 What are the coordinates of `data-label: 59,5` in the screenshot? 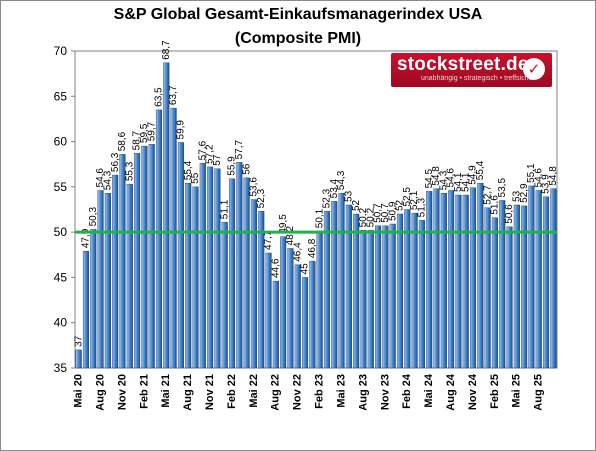 It's located at (144, 133).